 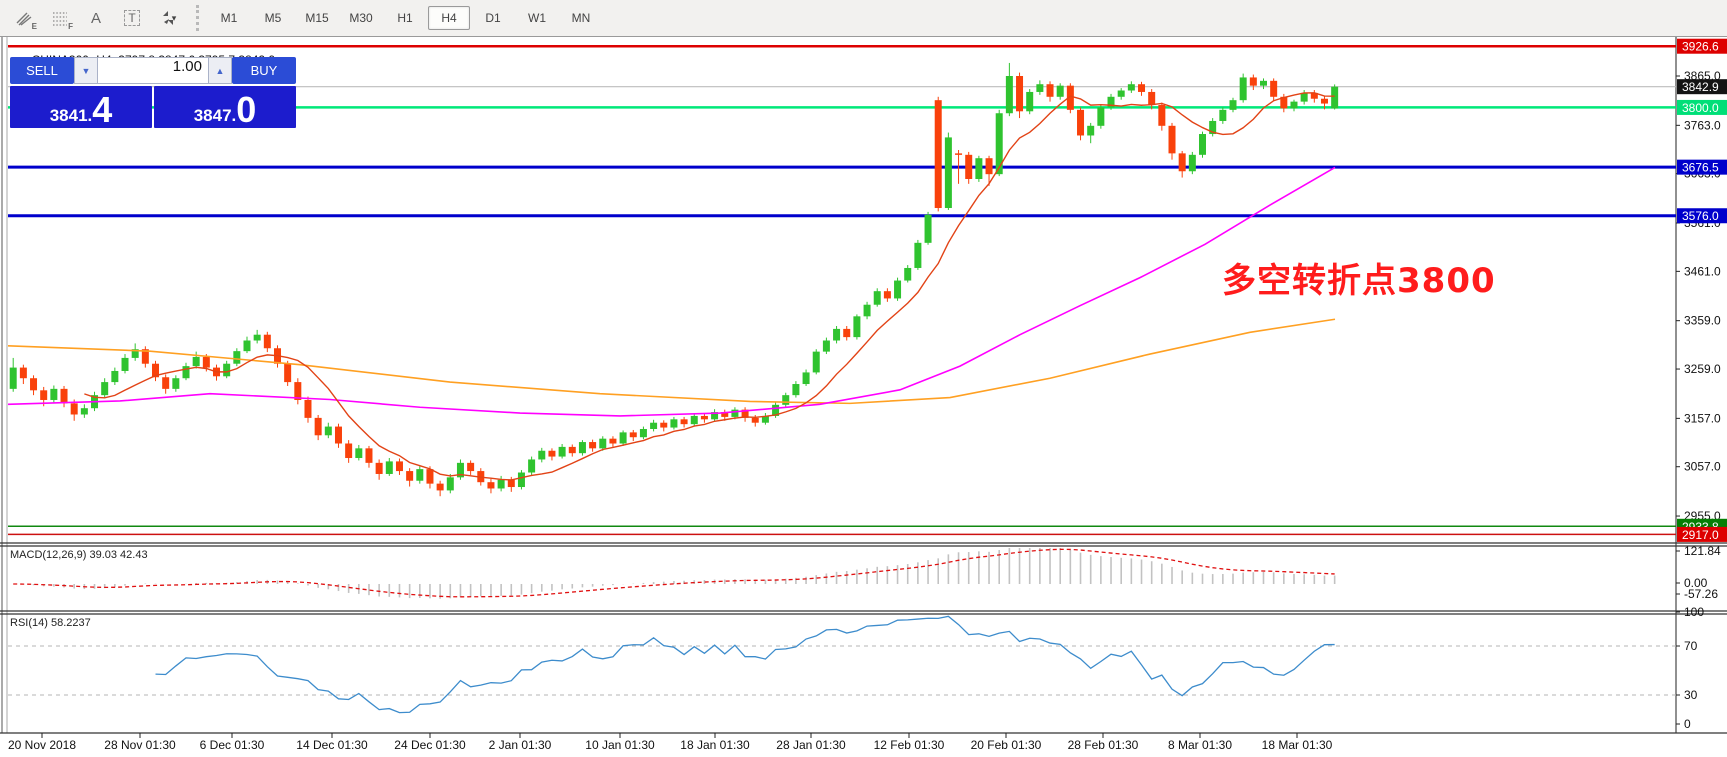 I want to click on timeframe-h4-button: H4, so click(x=449, y=18).